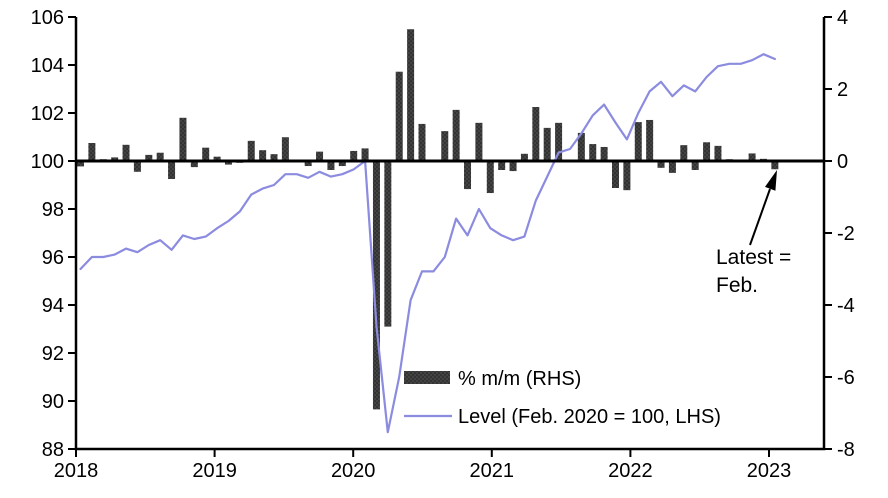  What do you see at coordinates (76, 471) in the screenshot?
I see `x-axis-tick-label: 2018` at bounding box center [76, 471].